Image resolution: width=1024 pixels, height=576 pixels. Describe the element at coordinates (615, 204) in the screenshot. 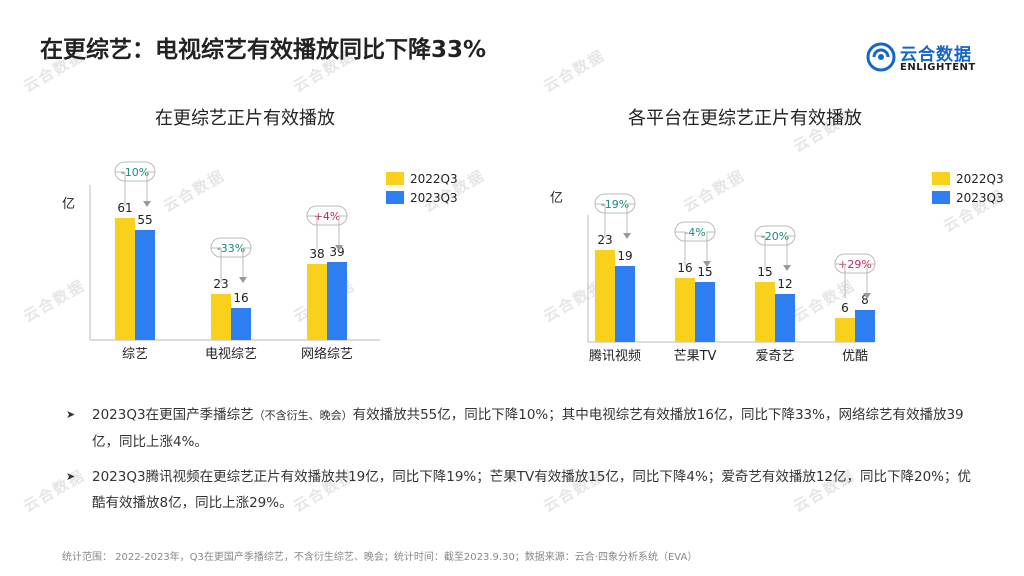

I see `change-badge-label: -19%` at that location.